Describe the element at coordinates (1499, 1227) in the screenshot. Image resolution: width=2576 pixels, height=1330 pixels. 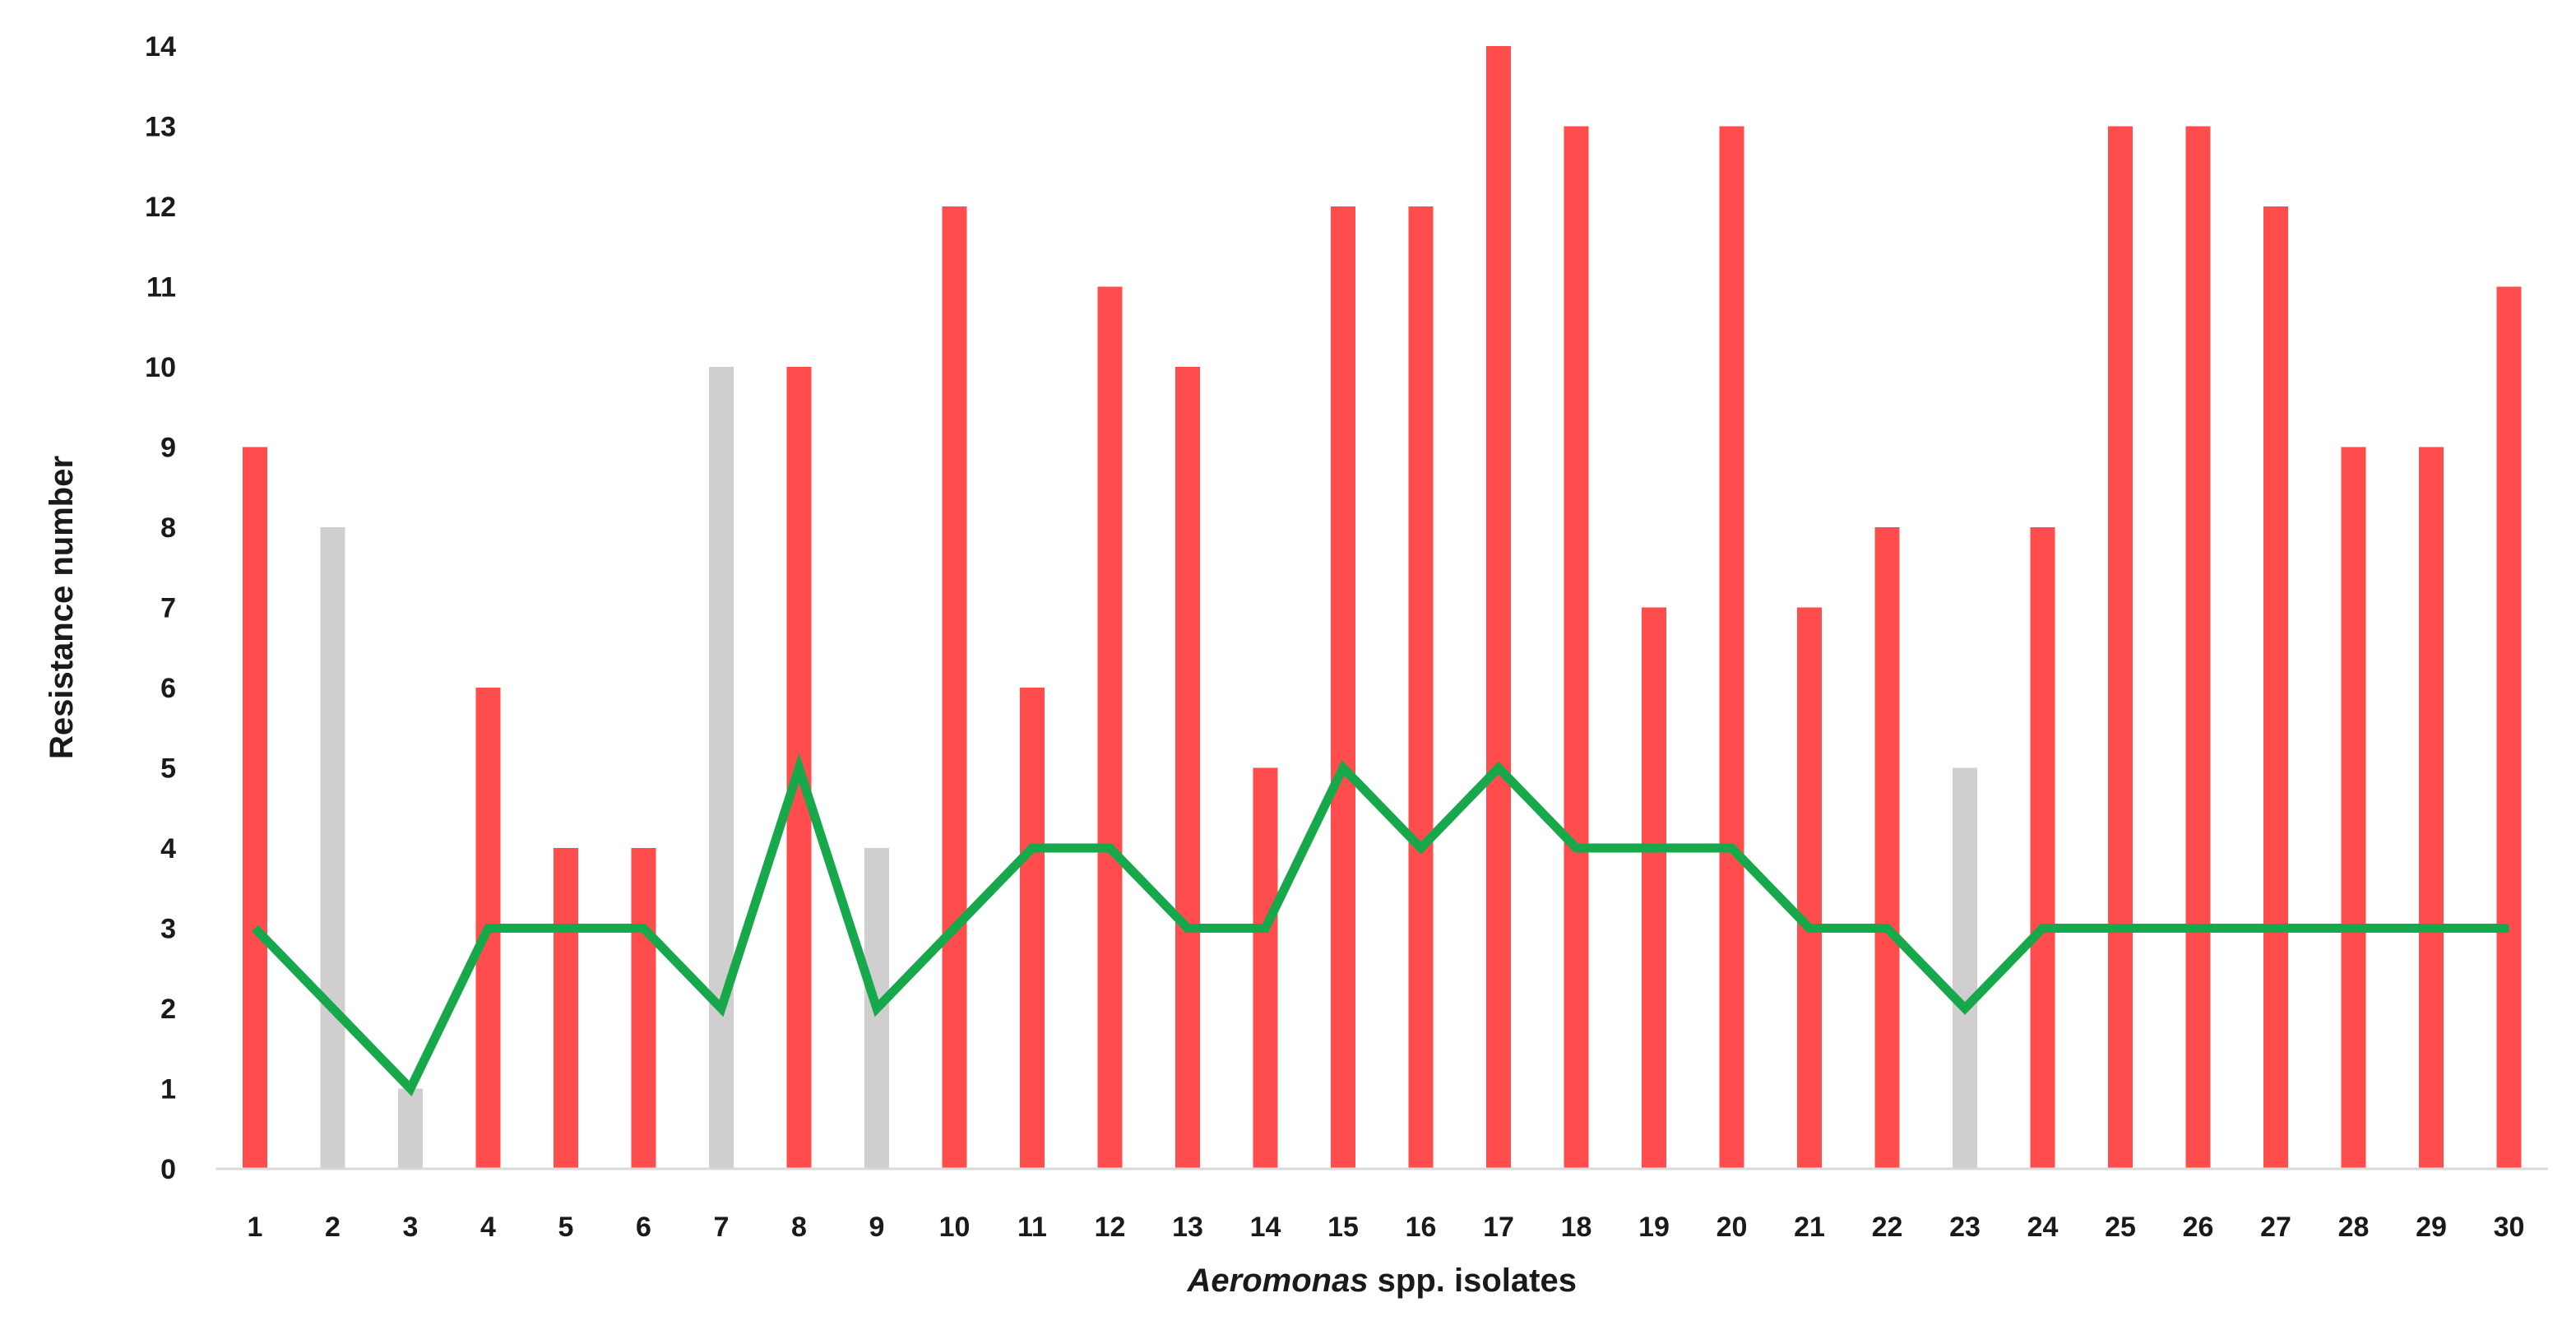
I see `x-tick-17: 17` at that location.